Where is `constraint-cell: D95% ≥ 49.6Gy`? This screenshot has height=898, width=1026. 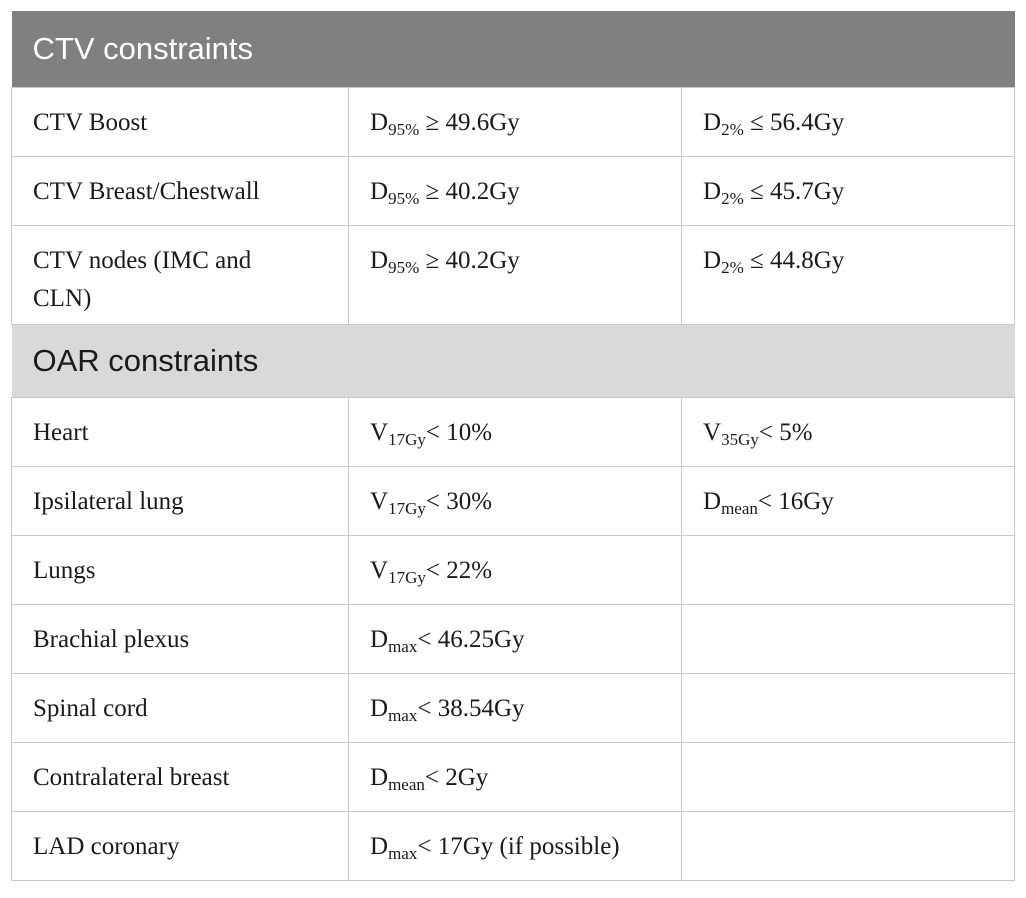
constraint-cell: D95% ≥ 49.6Gy is located at coordinates (515, 122).